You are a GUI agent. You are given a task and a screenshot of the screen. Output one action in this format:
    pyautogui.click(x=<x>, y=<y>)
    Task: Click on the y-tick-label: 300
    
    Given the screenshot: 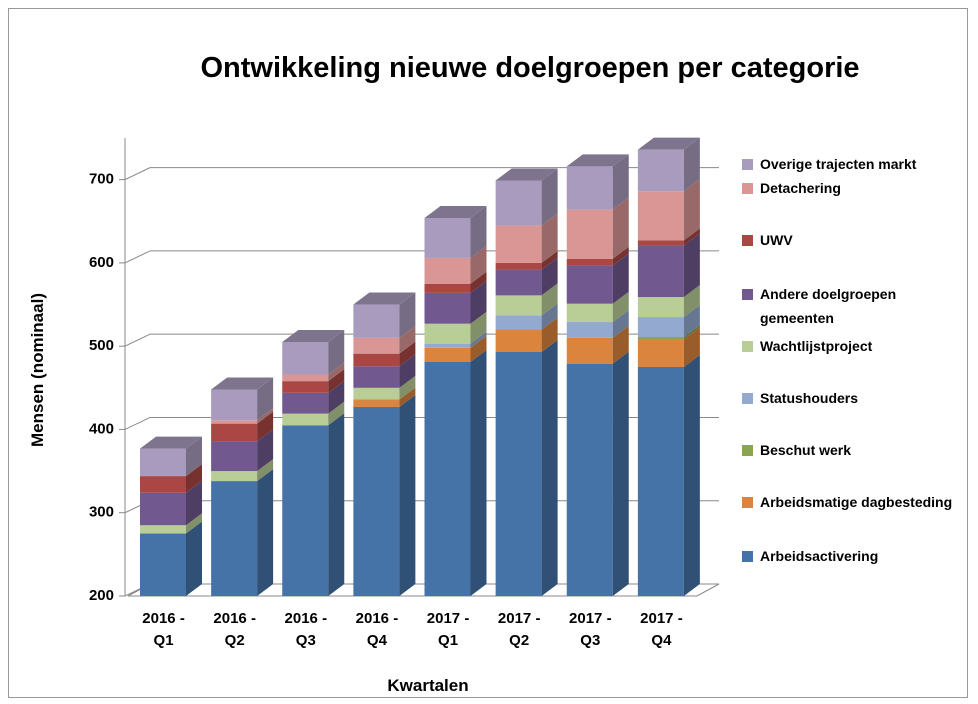 What is the action you would take?
    pyautogui.click(x=101, y=512)
    